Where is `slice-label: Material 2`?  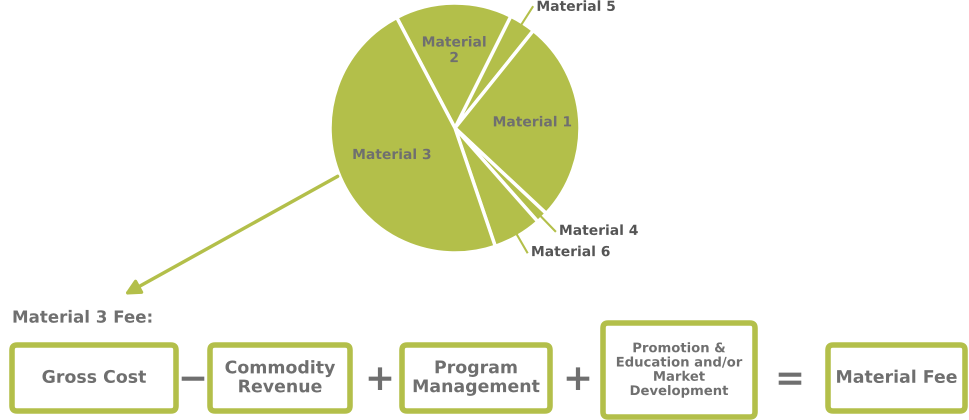
slice-label: Material 2 is located at coordinates (454, 49).